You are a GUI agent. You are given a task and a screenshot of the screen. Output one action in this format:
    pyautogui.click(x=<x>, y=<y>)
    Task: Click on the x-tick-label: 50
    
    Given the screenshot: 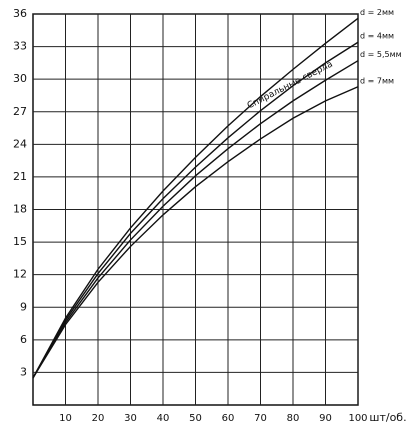 What is the action you would take?
    pyautogui.click(x=195, y=418)
    